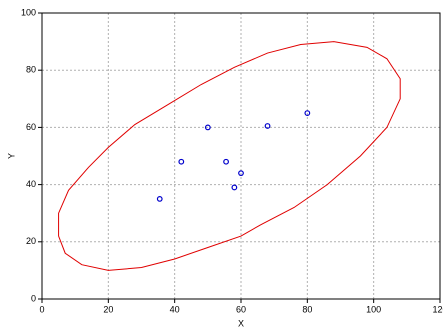 The height and width of the screenshot is (329, 443). Describe the element at coordinates (437, 309) in the screenshot. I see `x-tick-label: 120` at that location.